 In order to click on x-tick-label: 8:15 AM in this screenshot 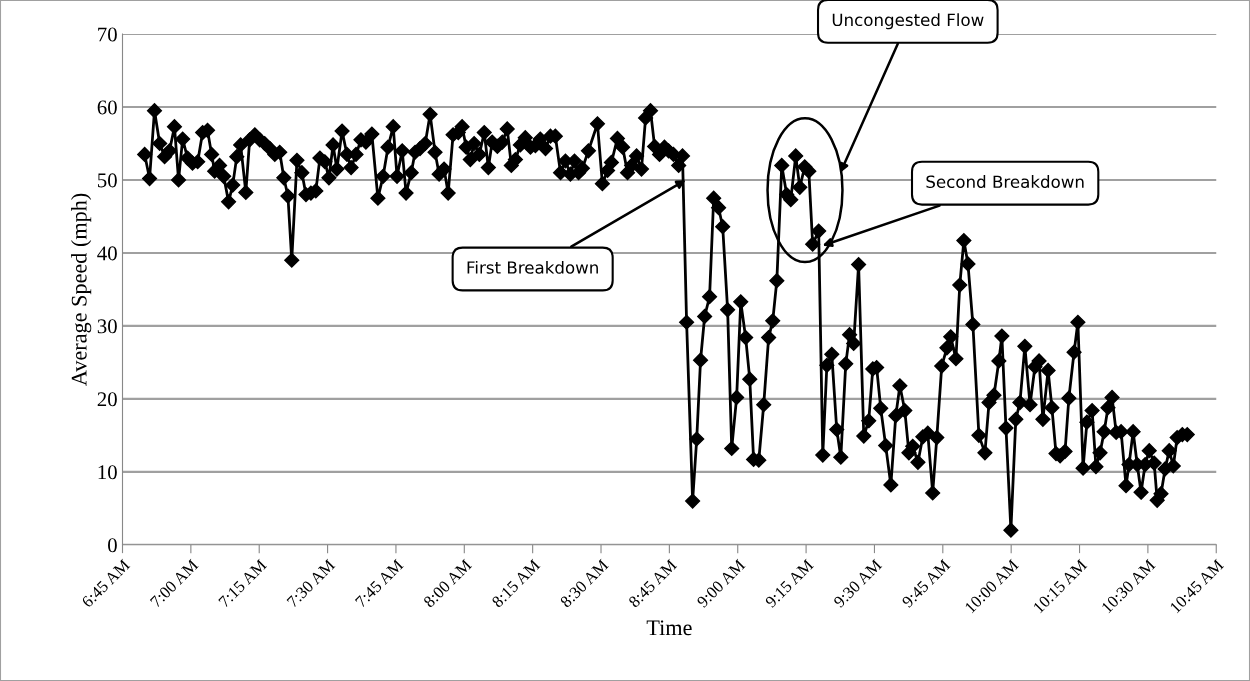, I will do `click(516, 583)`.